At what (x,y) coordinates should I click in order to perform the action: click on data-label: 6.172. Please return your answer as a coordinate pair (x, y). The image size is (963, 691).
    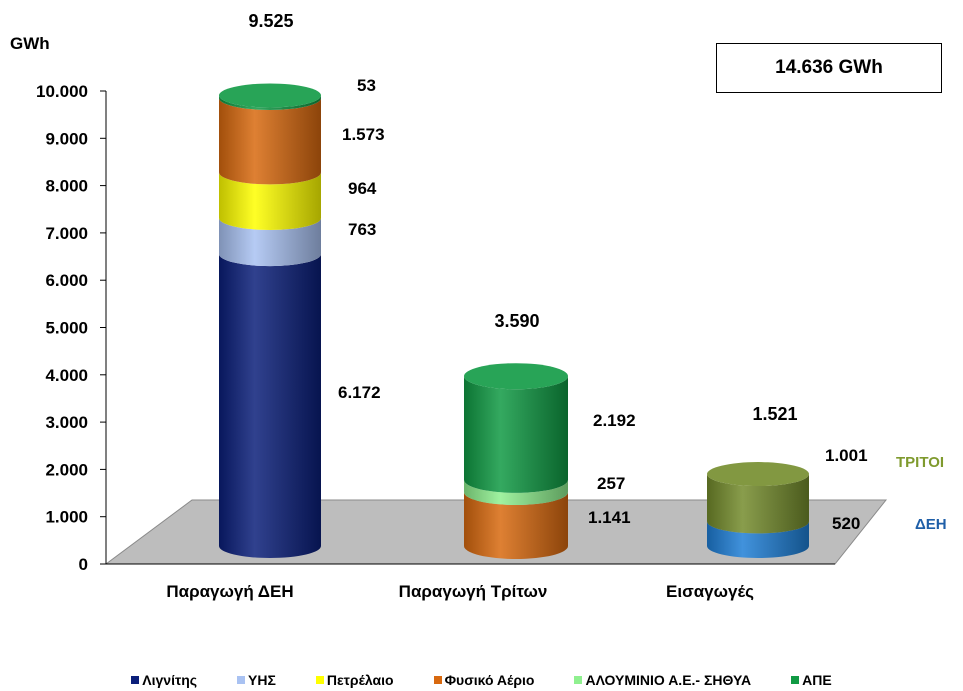
    Looking at the image, I should click on (359, 392).